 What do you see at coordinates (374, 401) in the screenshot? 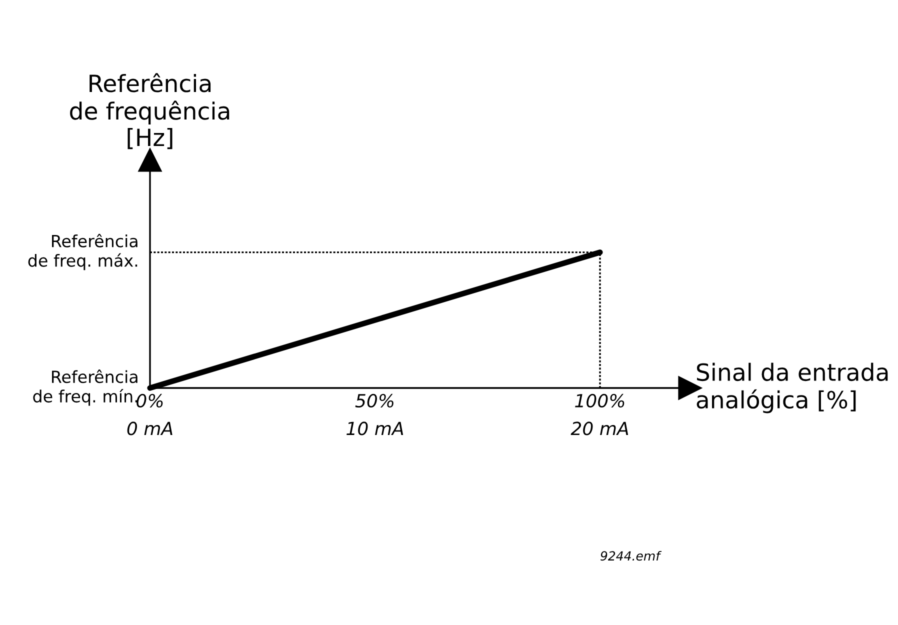
I see `x-tick-label: 50%` at bounding box center [374, 401].